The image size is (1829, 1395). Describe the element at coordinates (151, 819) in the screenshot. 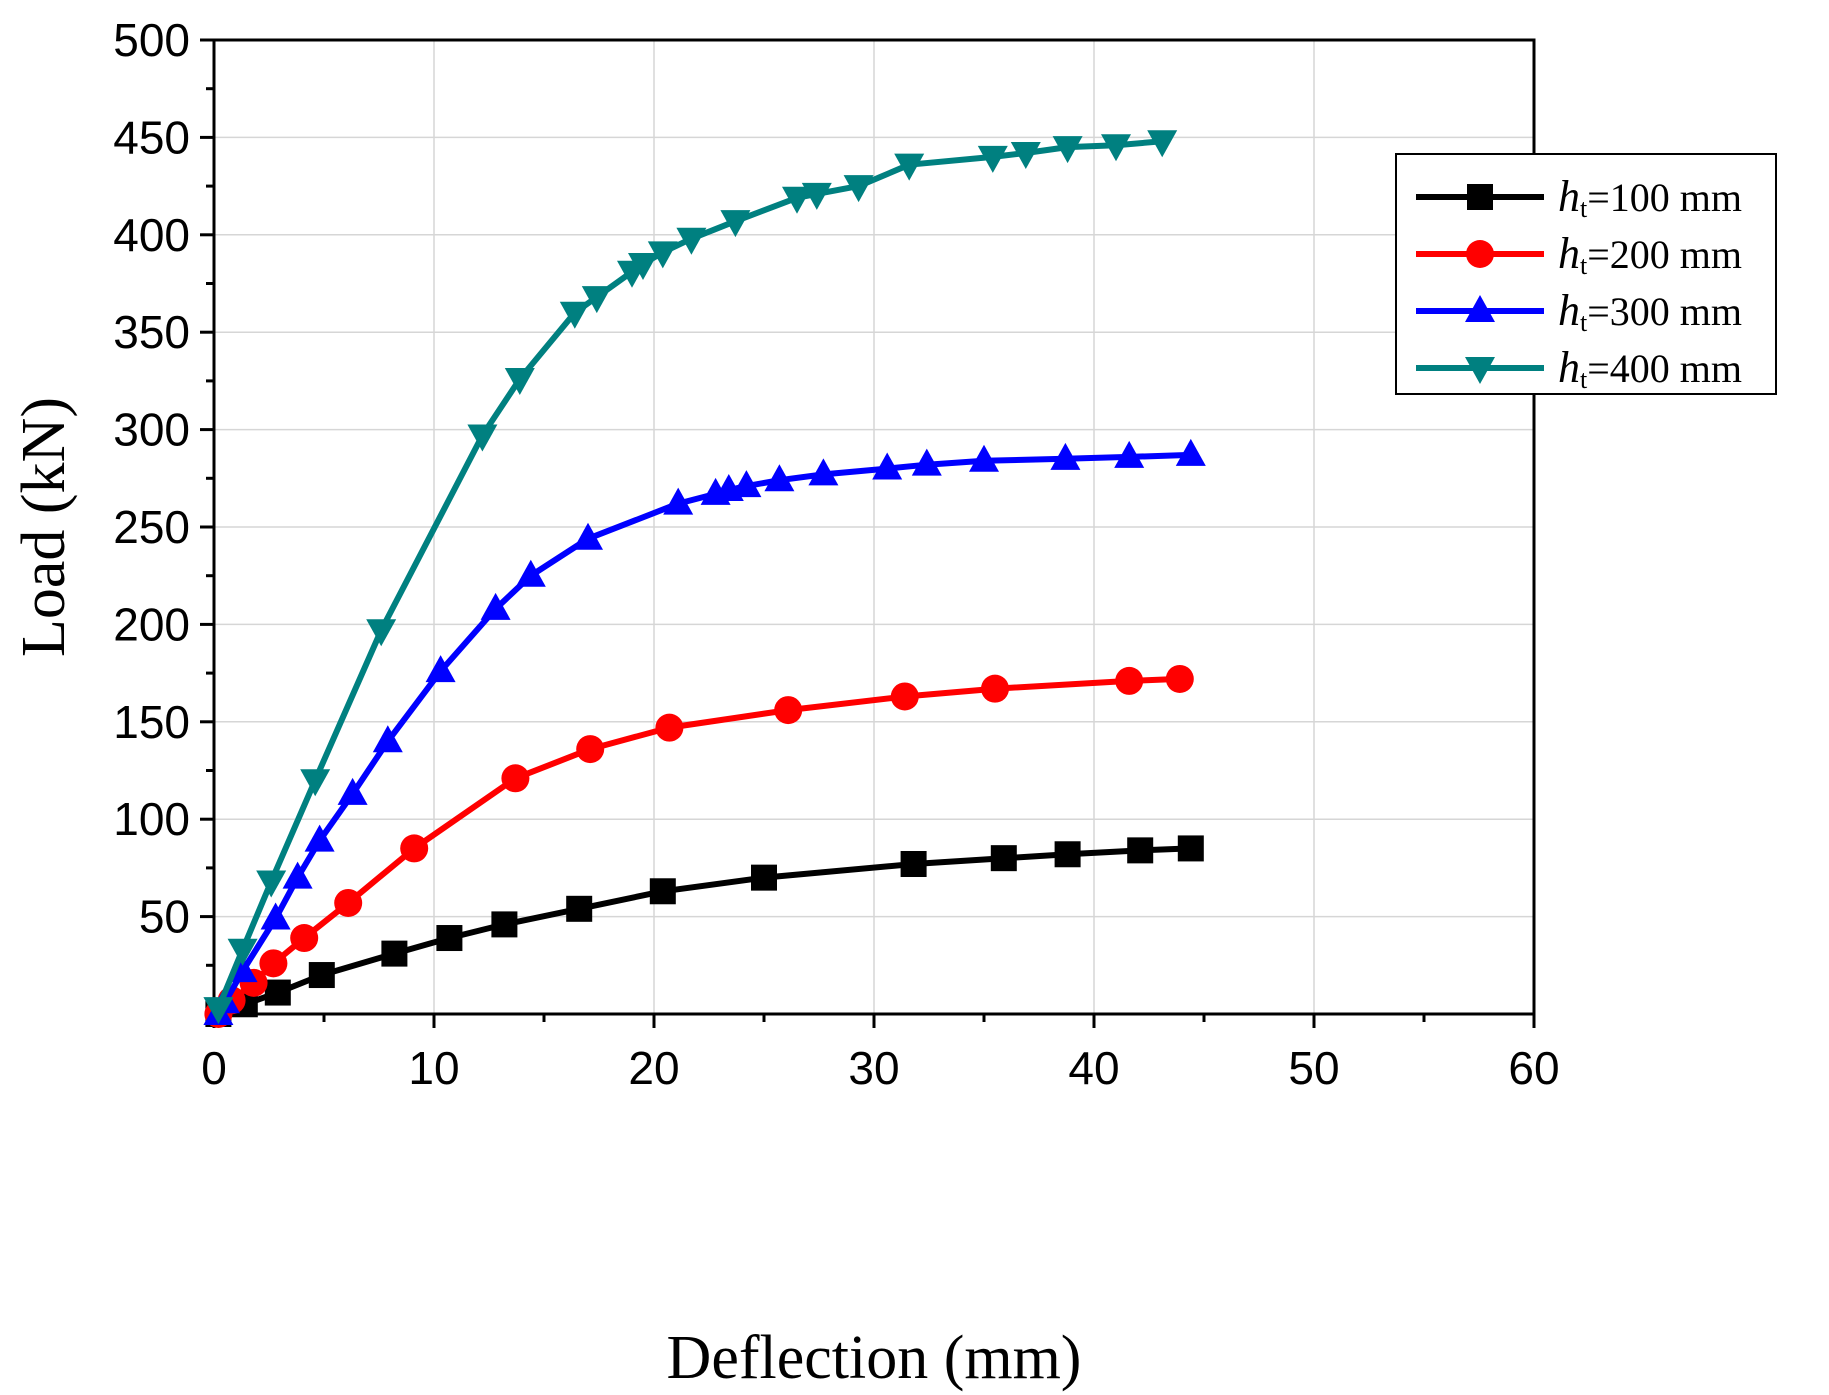

I see `y-tick-label: 100` at that location.